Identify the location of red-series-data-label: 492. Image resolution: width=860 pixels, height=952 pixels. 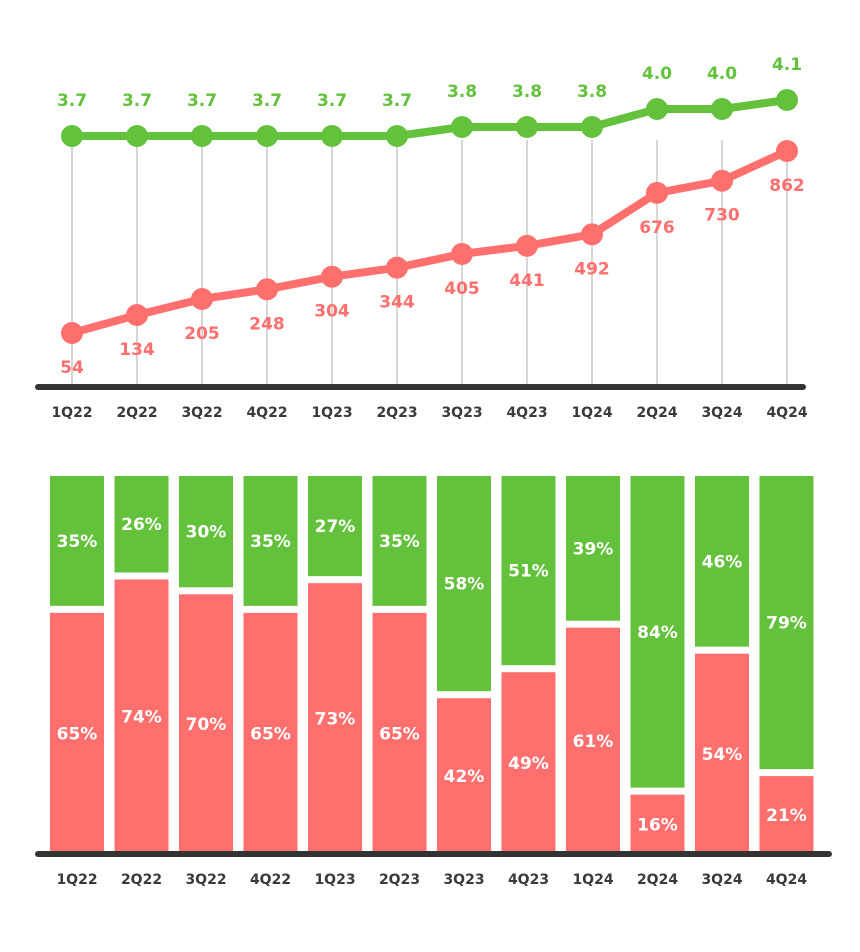
(592, 269).